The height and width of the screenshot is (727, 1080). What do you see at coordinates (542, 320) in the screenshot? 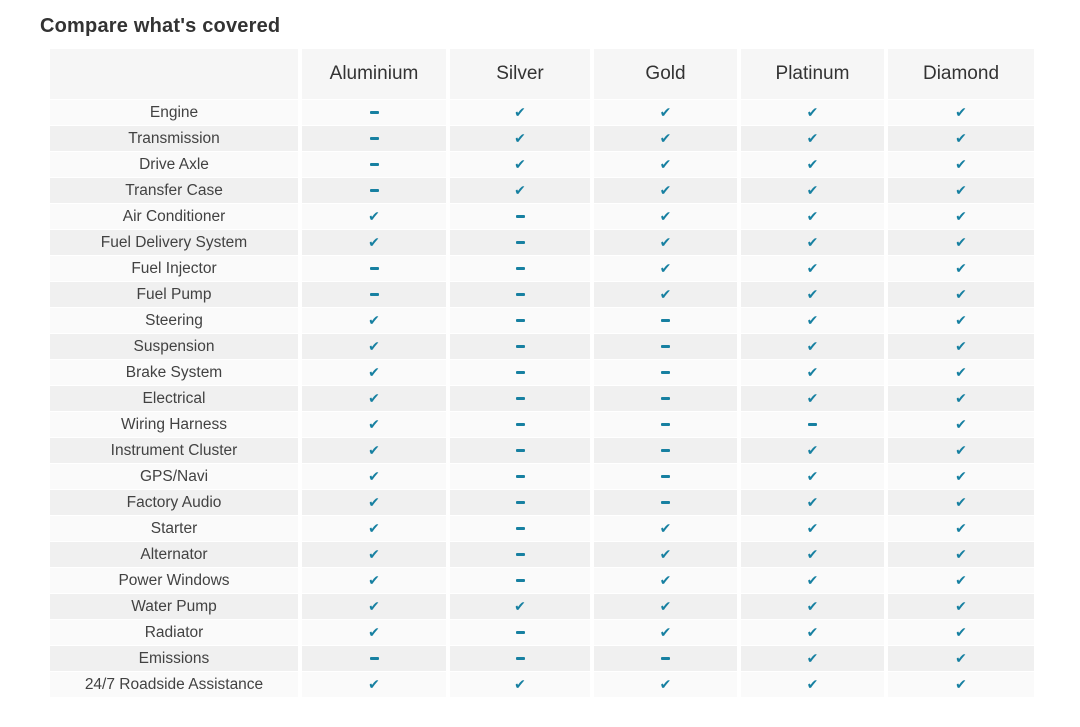
I see `table-row: Steering ✔ ✔ ✔` at bounding box center [542, 320].